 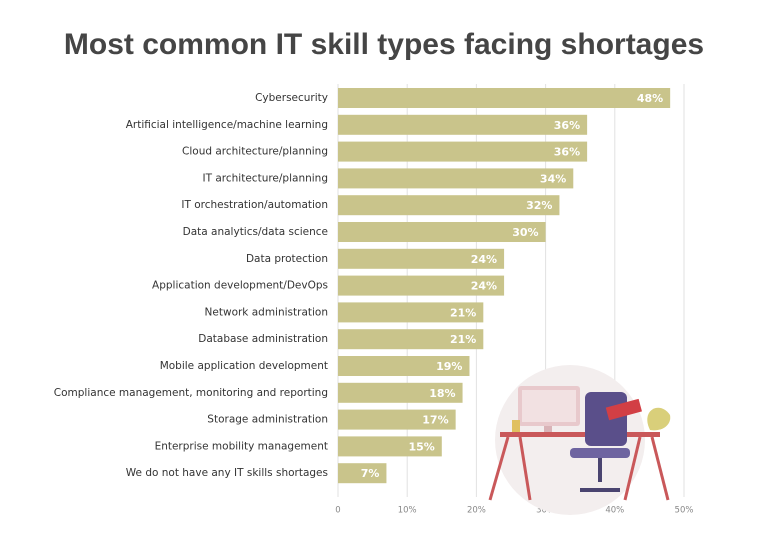 What do you see at coordinates (255, 232) in the screenshot?
I see `y-tick-label: Data analytics/data science` at bounding box center [255, 232].